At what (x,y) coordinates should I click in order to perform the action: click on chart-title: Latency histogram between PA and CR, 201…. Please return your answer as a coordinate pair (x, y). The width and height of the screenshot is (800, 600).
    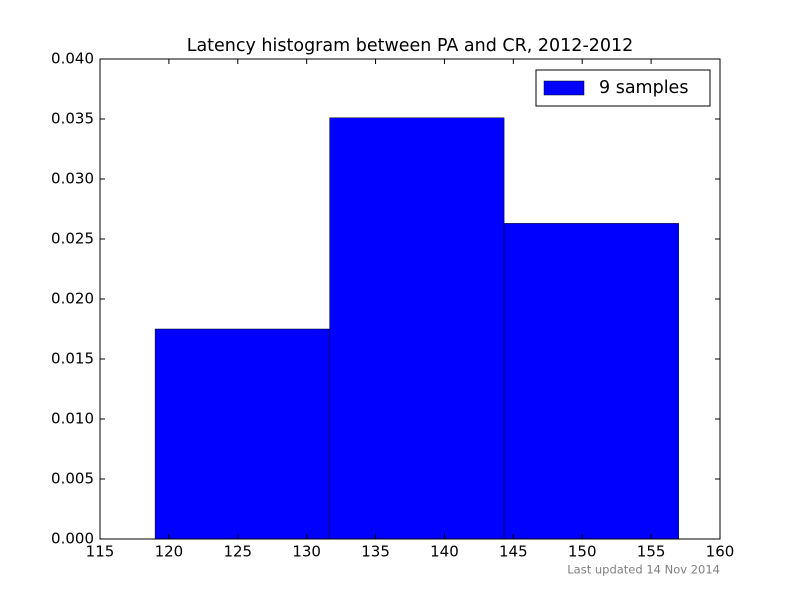
    Looking at the image, I should click on (410, 46).